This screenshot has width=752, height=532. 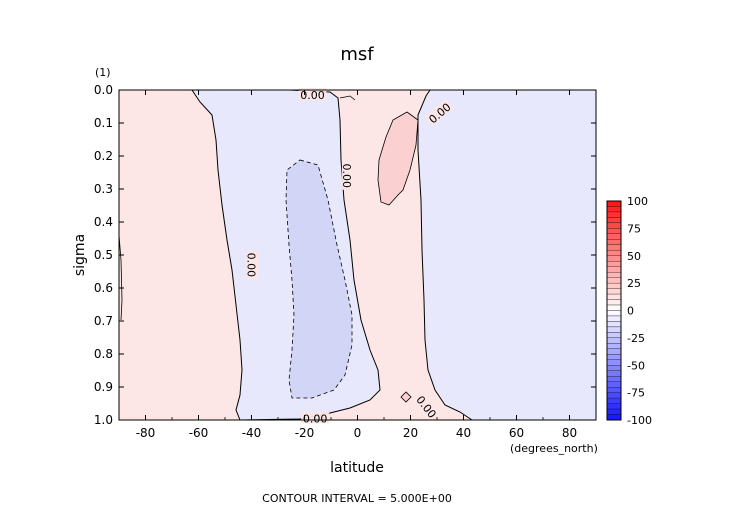 What do you see at coordinates (103, 156) in the screenshot?
I see `y-tick-label: 0.2` at bounding box center [103, 156].